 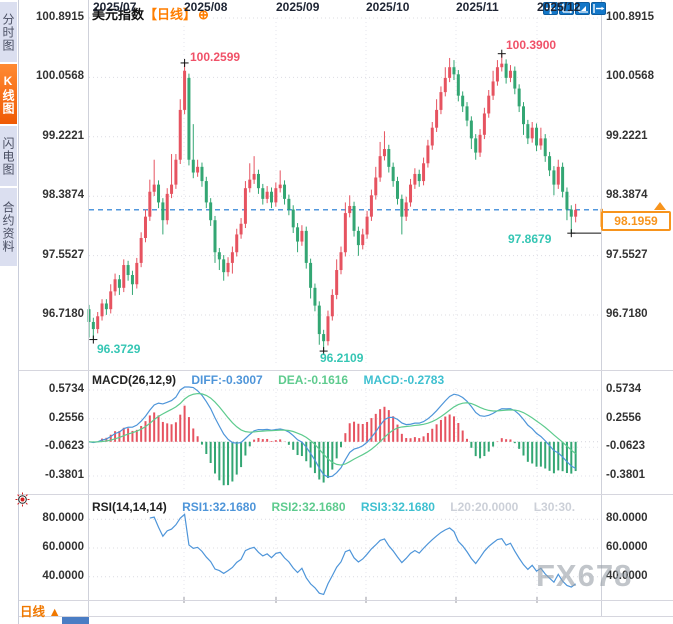 I want to click on x-axis-label: 2025/12, so click(x=559, y=7).